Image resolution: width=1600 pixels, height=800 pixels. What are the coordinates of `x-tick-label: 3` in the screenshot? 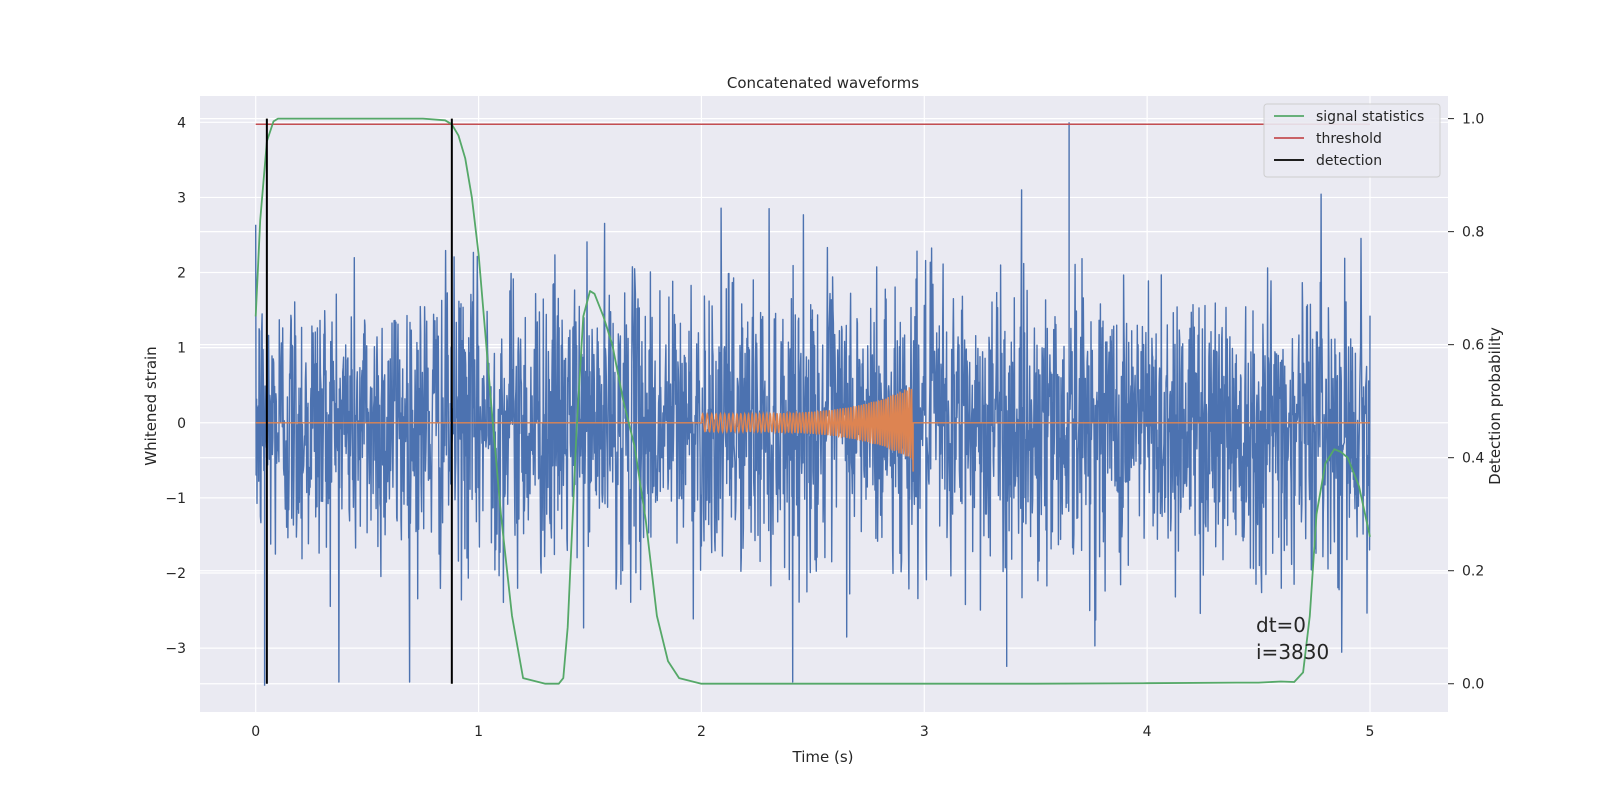 It's located at (924, 732).